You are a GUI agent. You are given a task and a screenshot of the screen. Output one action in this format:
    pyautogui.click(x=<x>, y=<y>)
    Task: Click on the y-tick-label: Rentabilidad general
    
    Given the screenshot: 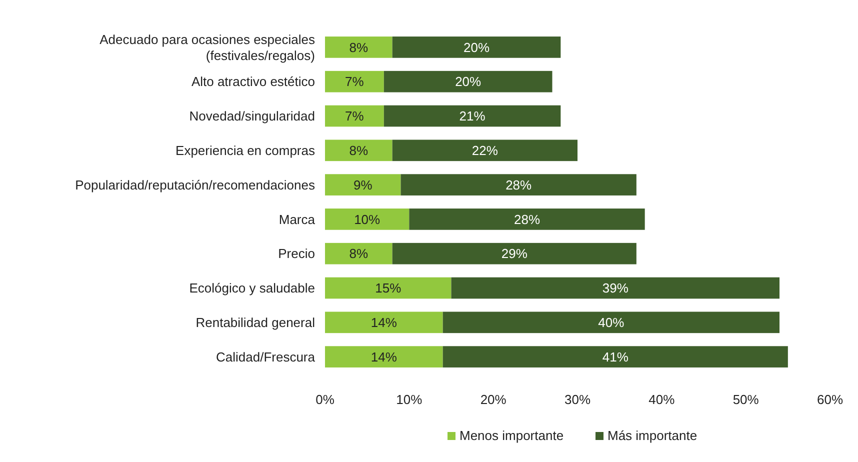 What is the action you would take?
    pyautogui.click(x=256, y=322)
    